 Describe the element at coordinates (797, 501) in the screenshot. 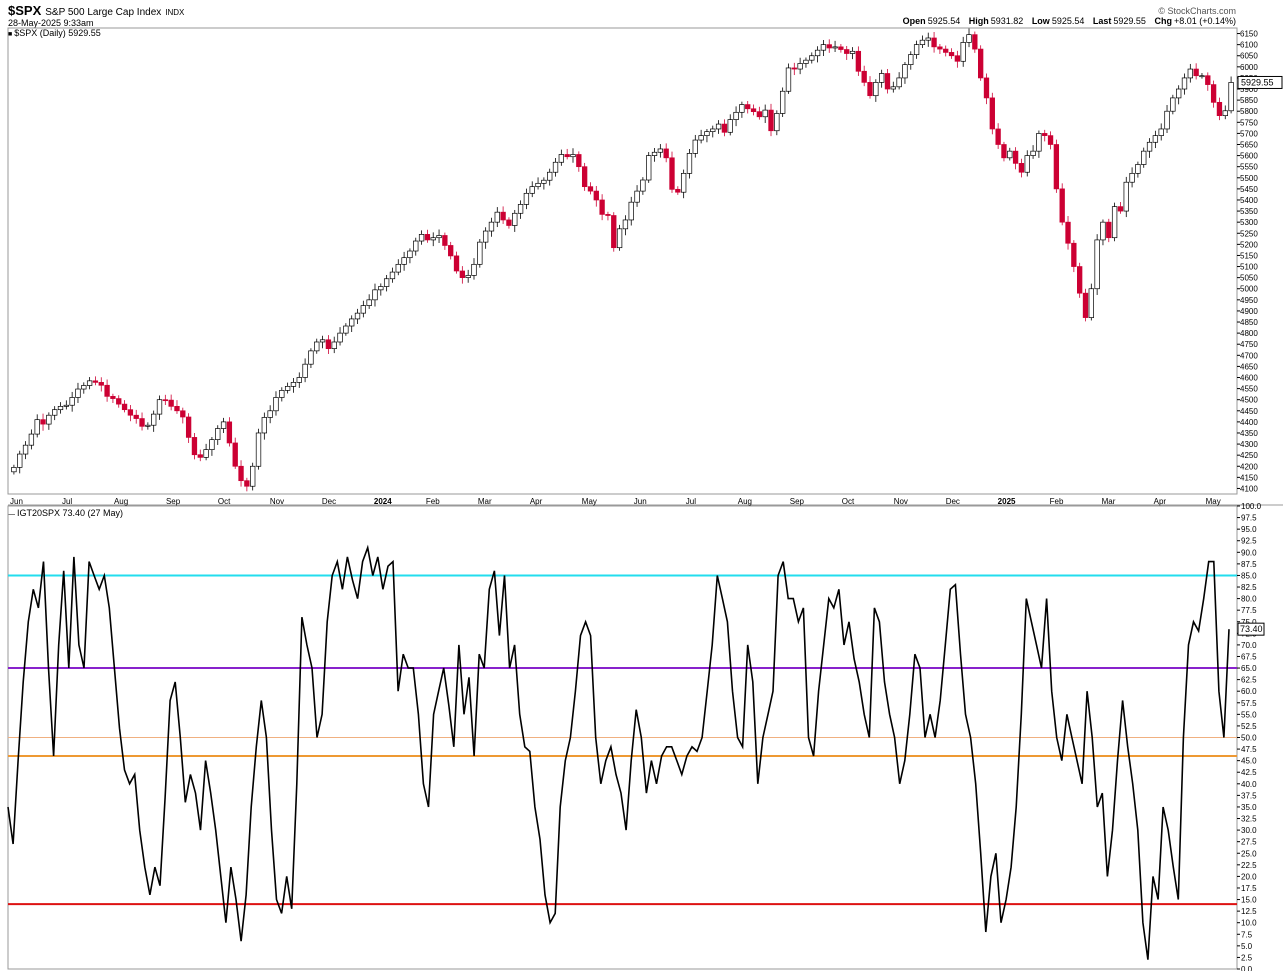

I see `x-tick-label: Sep` at that location.